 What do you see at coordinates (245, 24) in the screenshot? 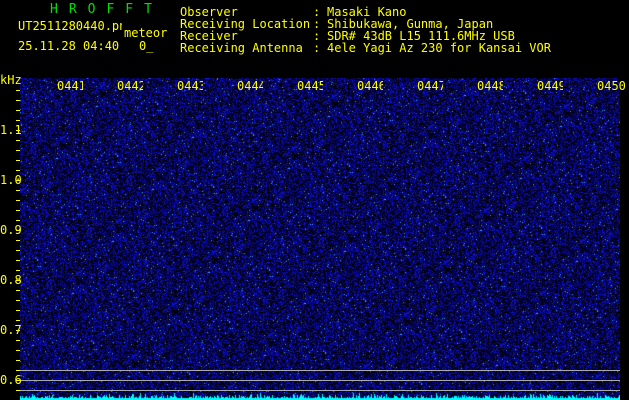
I see `info-label: Receiving Location` at bounding box center [245, 24].